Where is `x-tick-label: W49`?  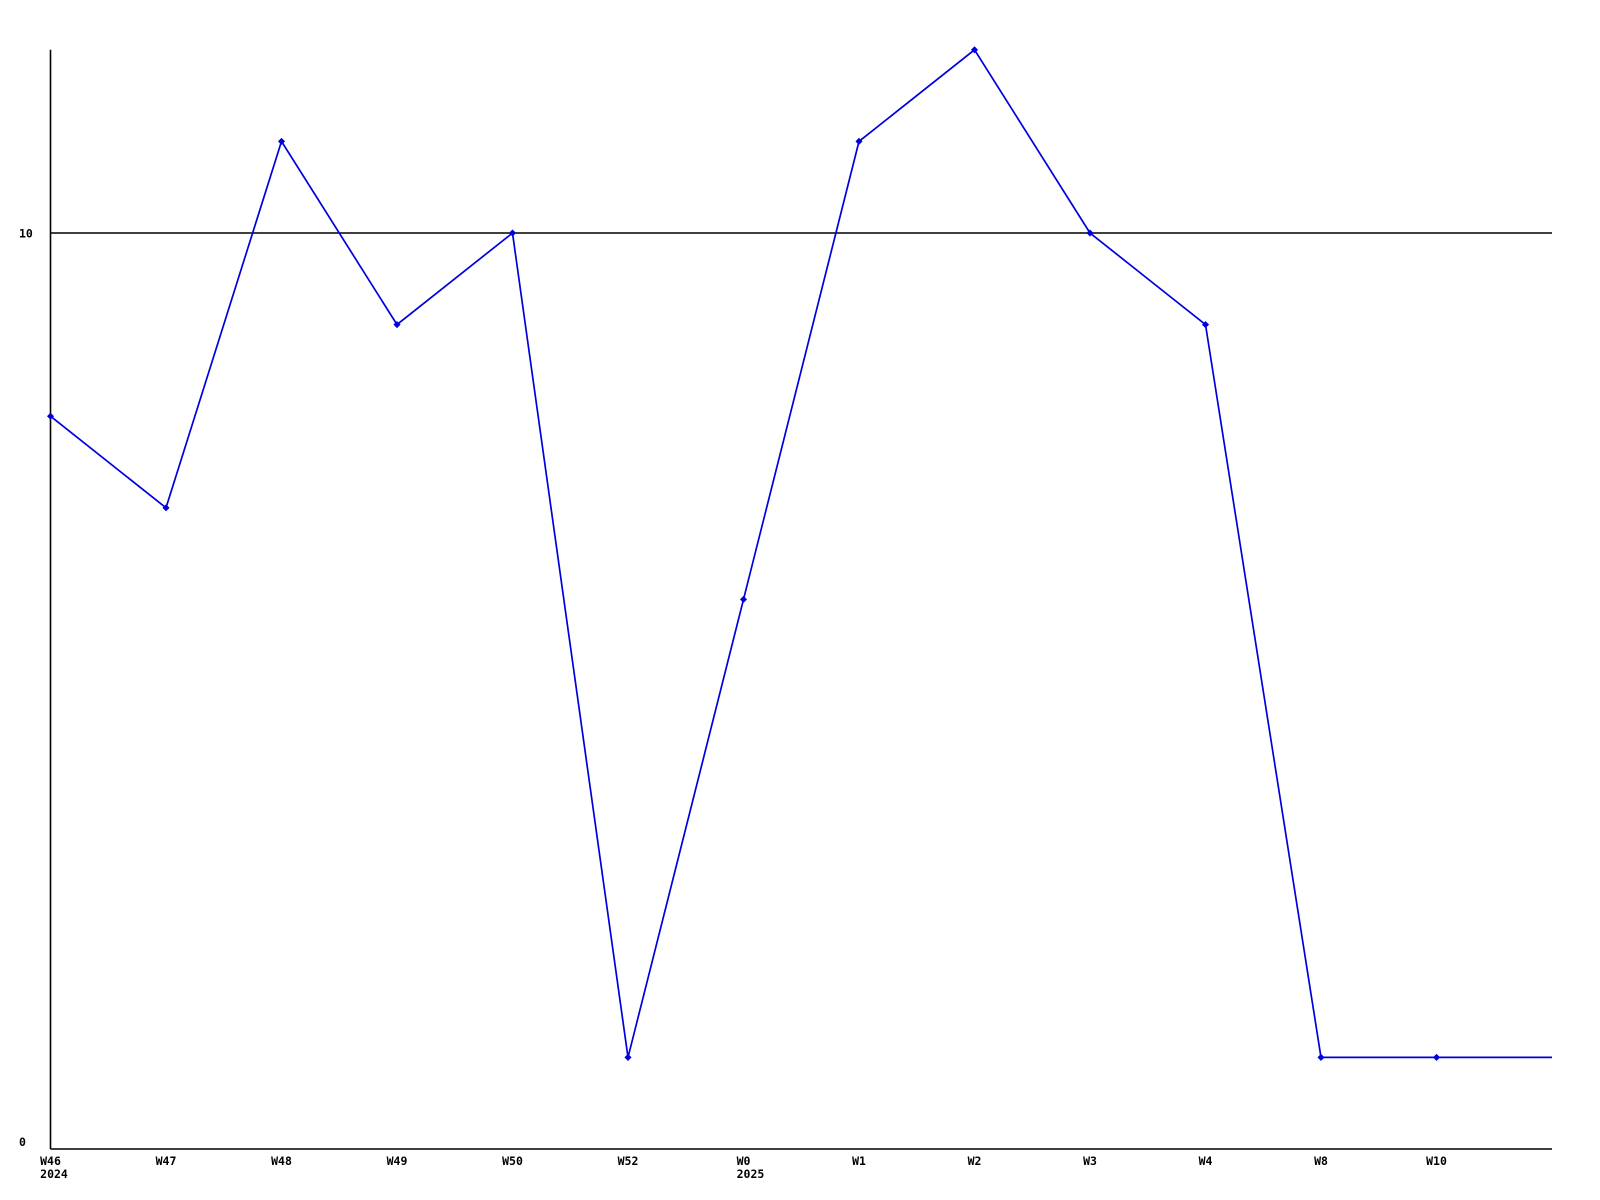 x-tick-label: W49 is located at coordinates (397, 1161).